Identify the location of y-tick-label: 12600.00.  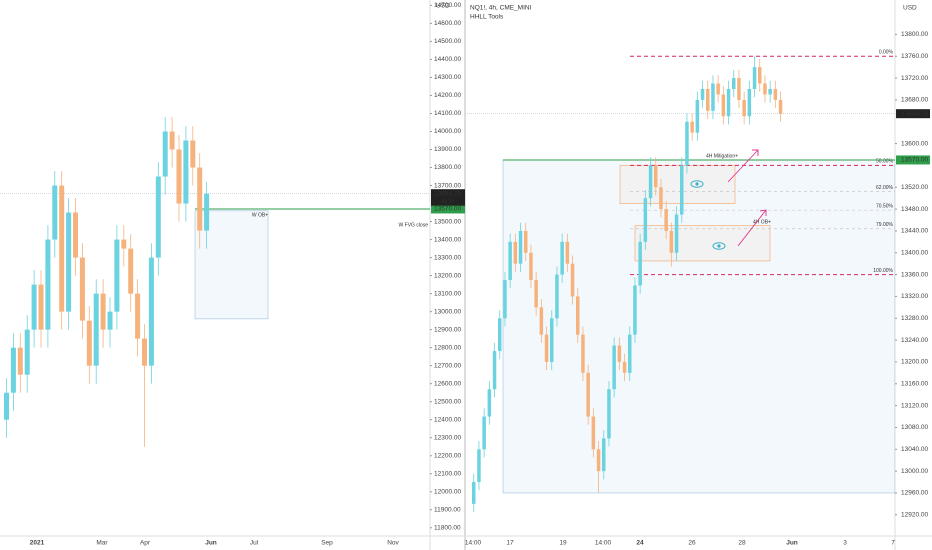
(447, 383).